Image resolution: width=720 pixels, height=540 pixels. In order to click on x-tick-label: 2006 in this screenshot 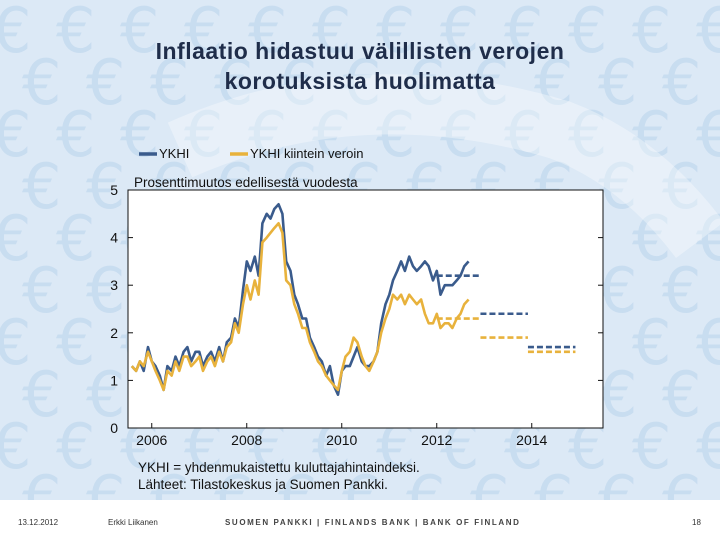, I will do `click(151, 440)`.